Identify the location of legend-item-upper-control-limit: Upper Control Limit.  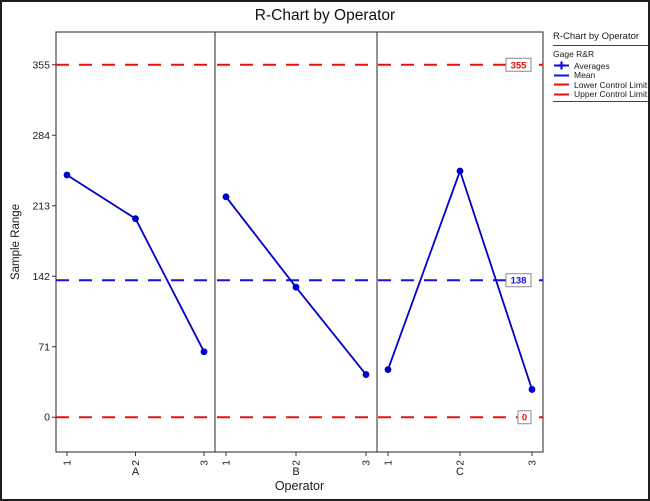
(600, 94).